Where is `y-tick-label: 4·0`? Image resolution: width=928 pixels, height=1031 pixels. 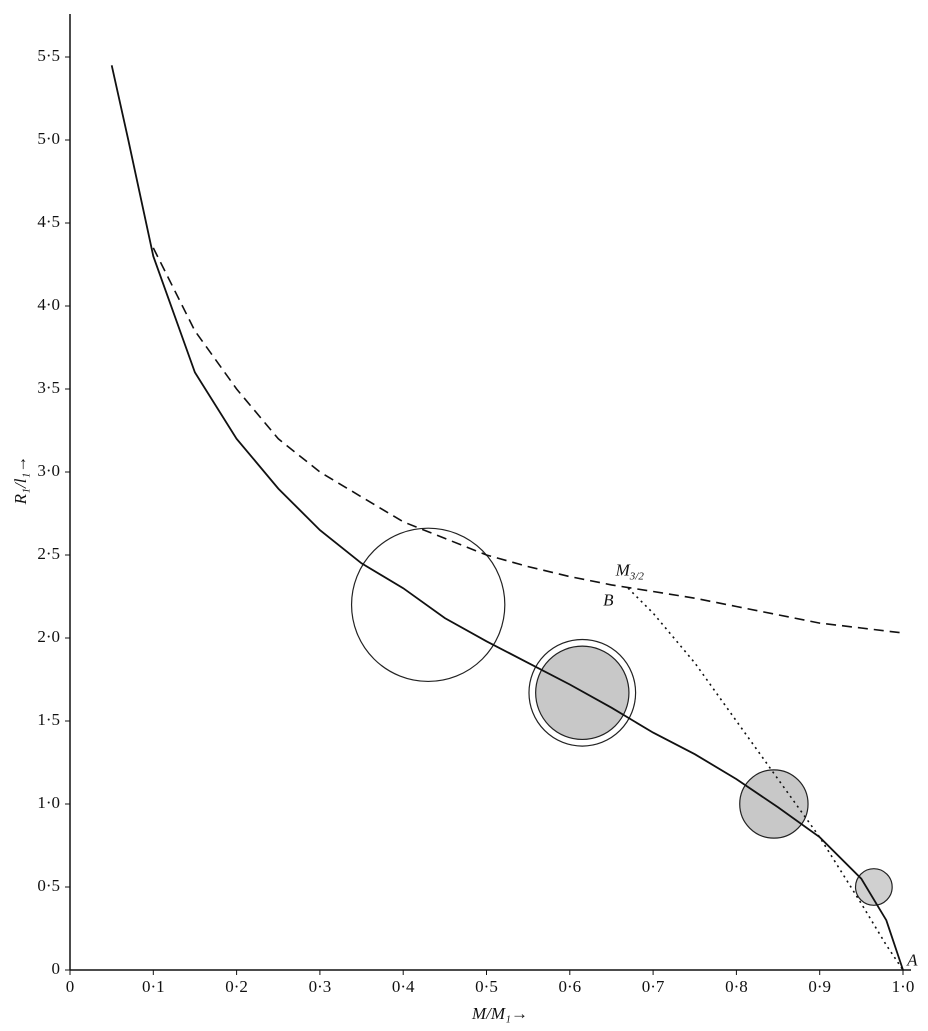 y-tick-label: 4·0 is located at coordinates (48, 304).